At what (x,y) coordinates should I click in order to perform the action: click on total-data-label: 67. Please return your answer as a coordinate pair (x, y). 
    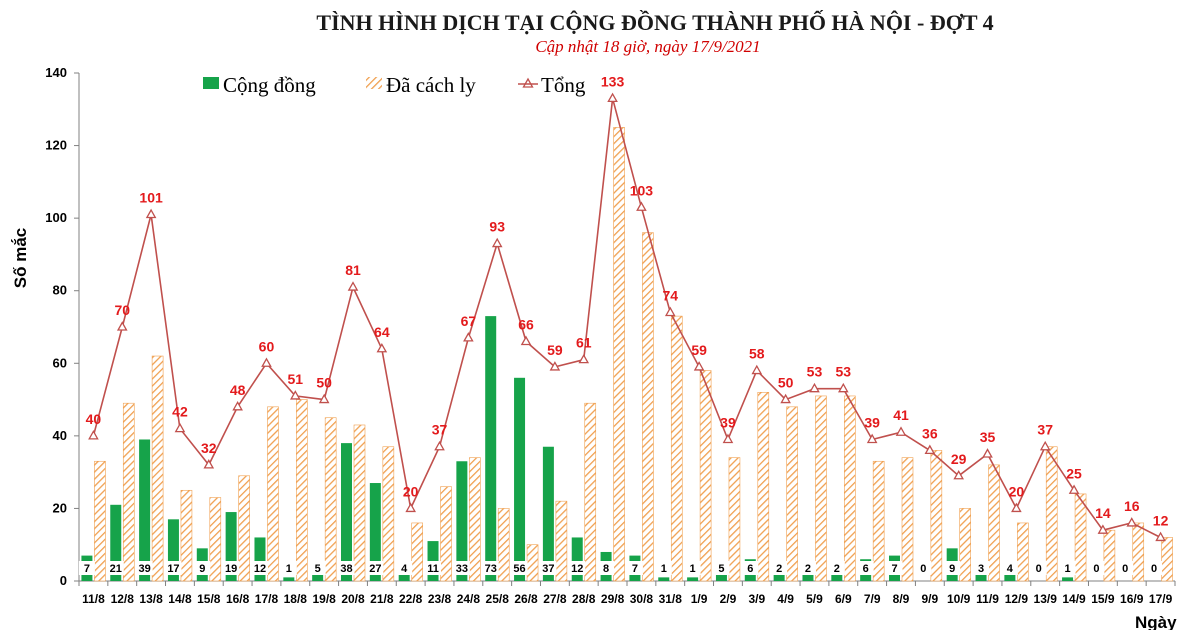
    Looking at the image, I should click on (469, 321).